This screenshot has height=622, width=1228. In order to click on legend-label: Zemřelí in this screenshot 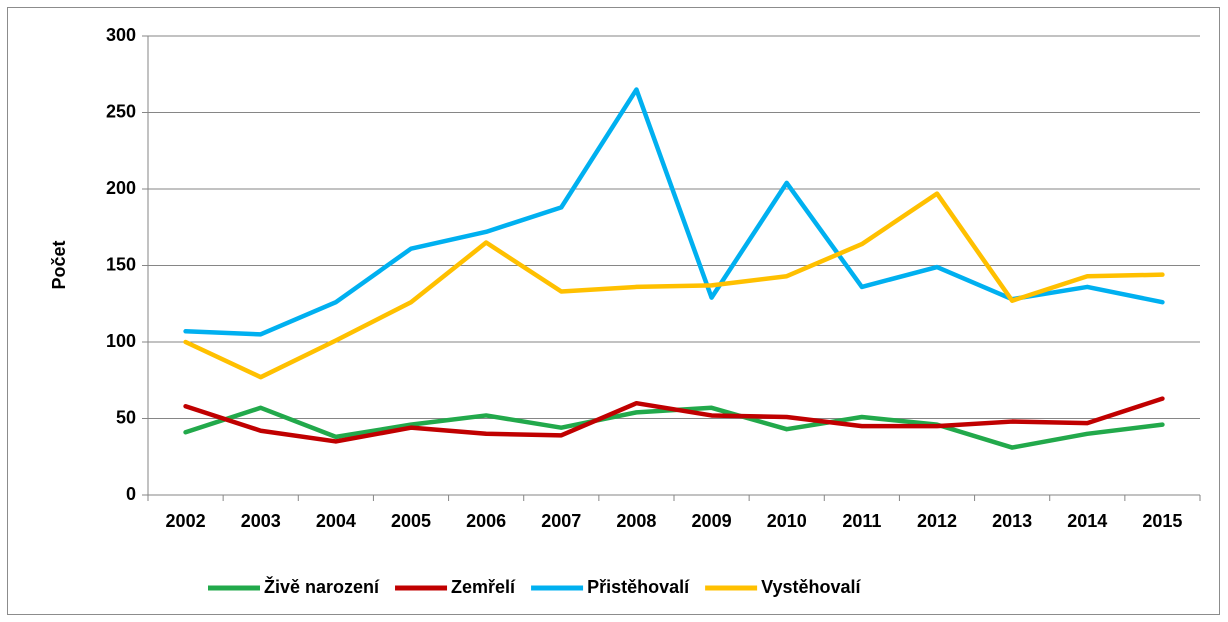, I will do `click(483, 587)`.